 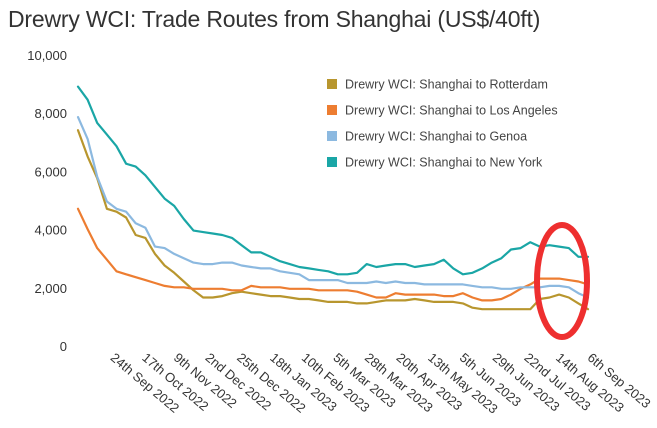 What do you see at coordinates (436, 137) in the screenshot?
I see `legend-label: Drewry WCI: Shanghai to Genoa` at bounding box center [436, 137].